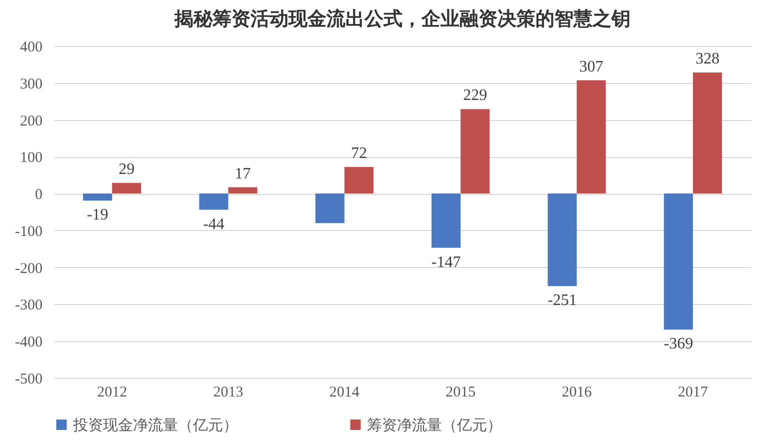 This screenshot has width=771, height=443. What do you see at coordinates (31, 121) in the screenshot?
I see `y-tick-label: 200` at bounding box center [31, 121].